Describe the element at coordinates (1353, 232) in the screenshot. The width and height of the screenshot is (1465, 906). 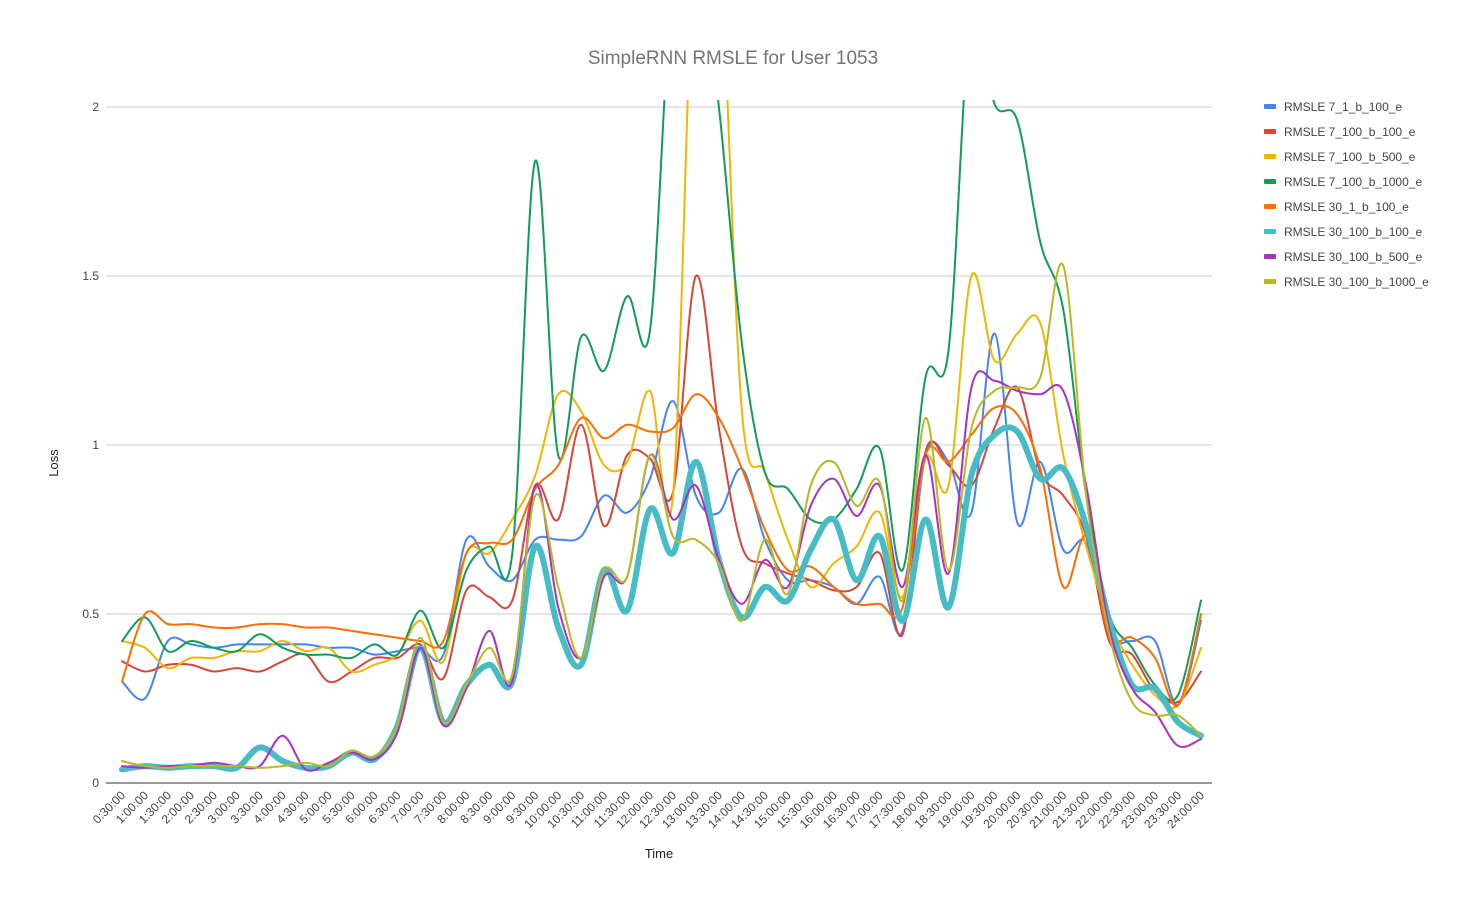
I see `legend-label: RMSLE 30_100_b_100_e` at that location.